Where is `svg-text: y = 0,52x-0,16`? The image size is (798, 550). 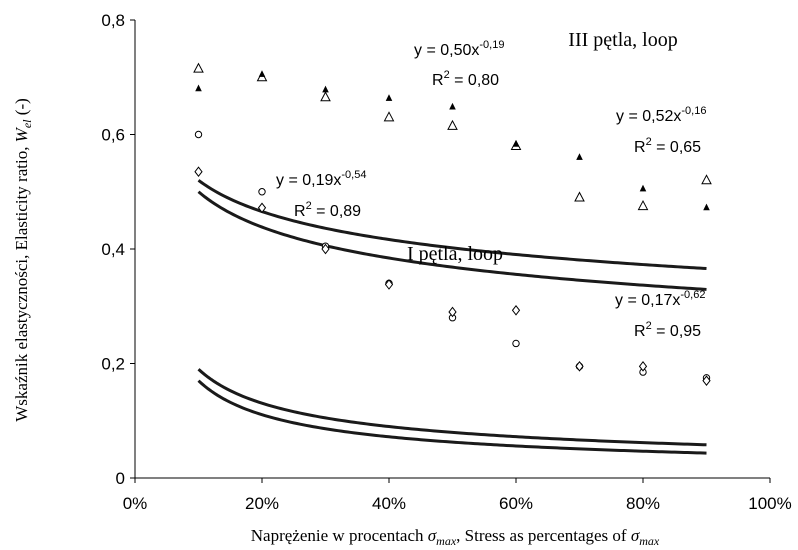
svg-text: y = 0,52x-0,16 is located at coordinates (661, 115).